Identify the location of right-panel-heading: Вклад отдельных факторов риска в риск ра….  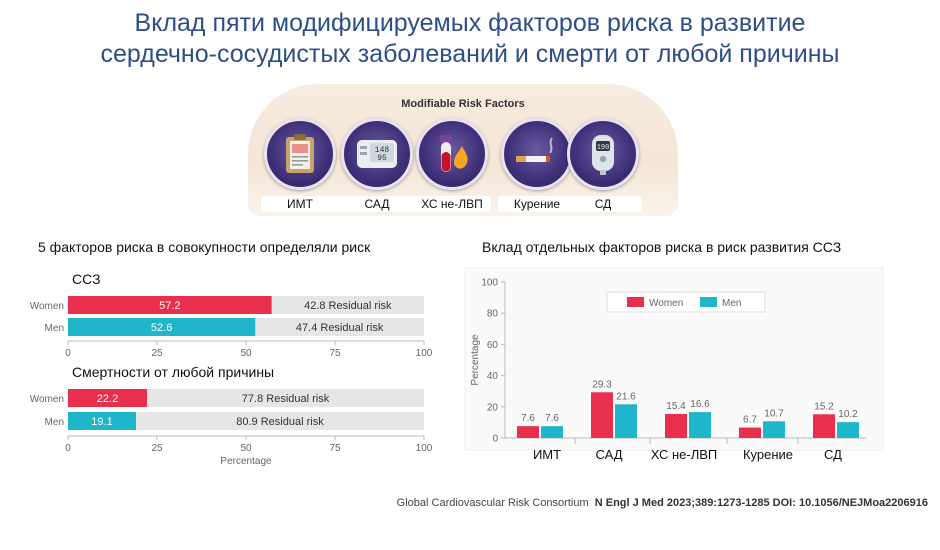
(662, 247).